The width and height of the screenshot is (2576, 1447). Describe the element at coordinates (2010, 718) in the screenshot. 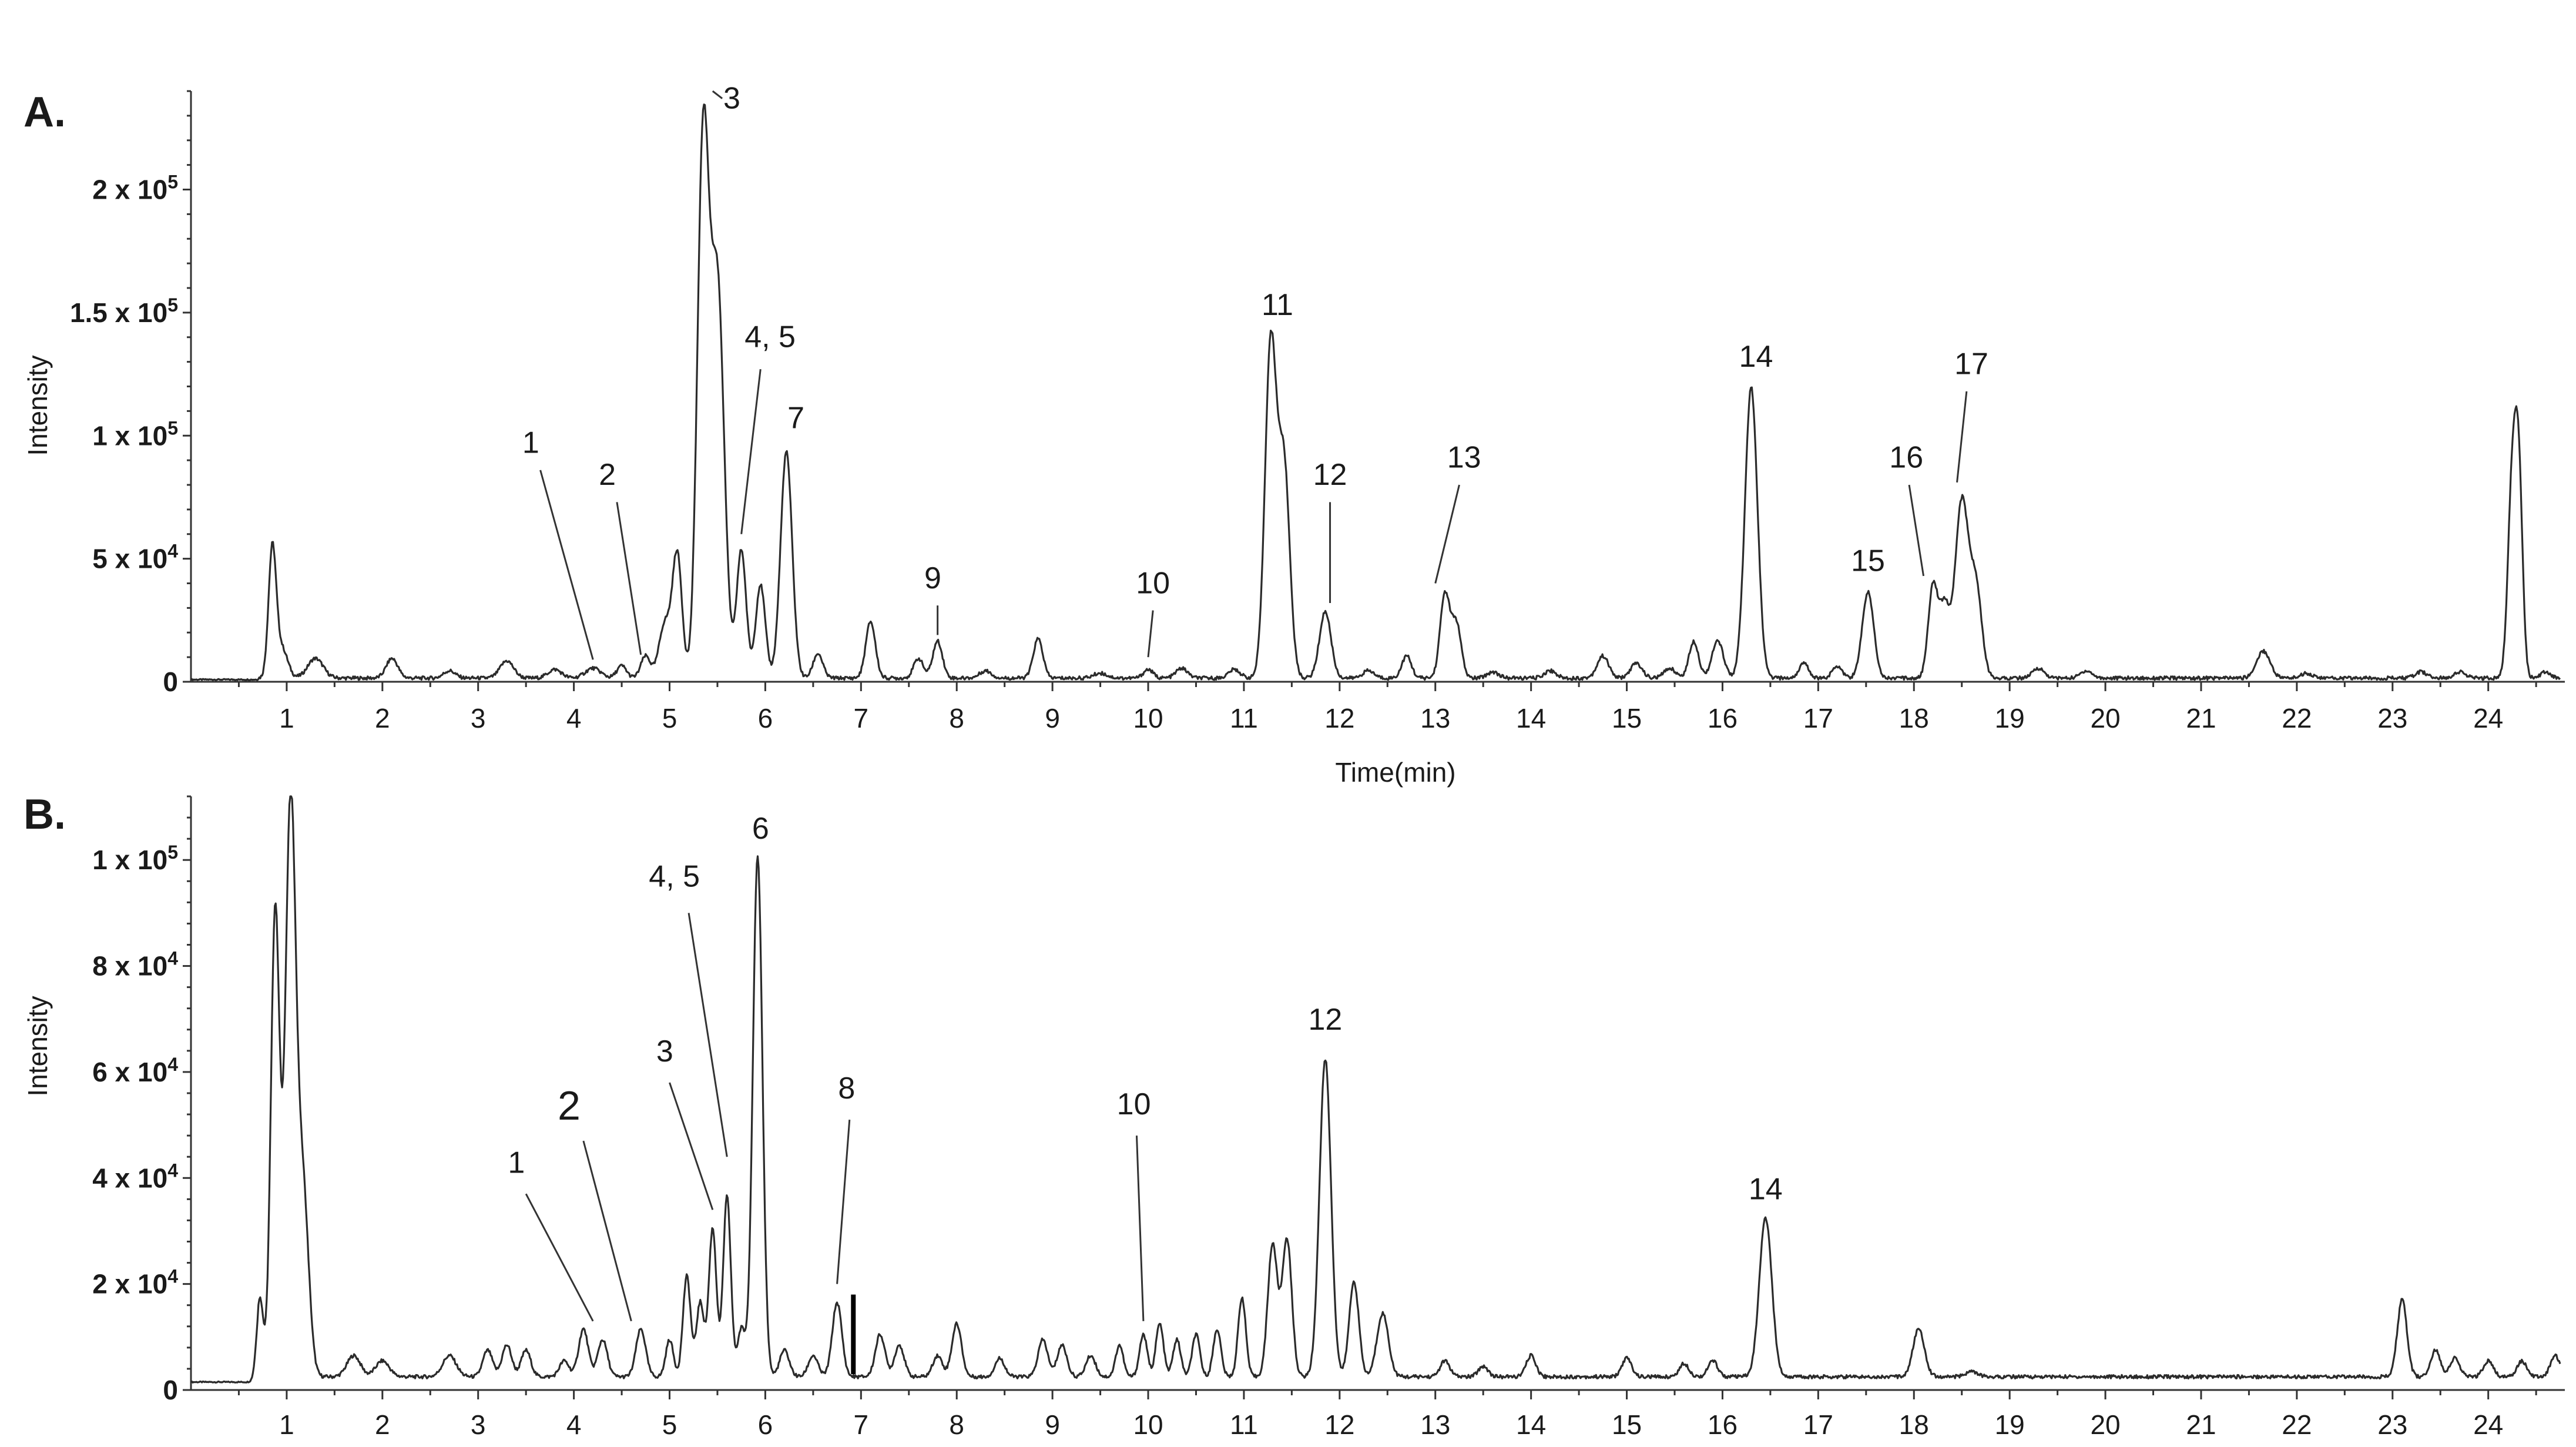

I see `panel-a-x-tick-label: 19` at that location.